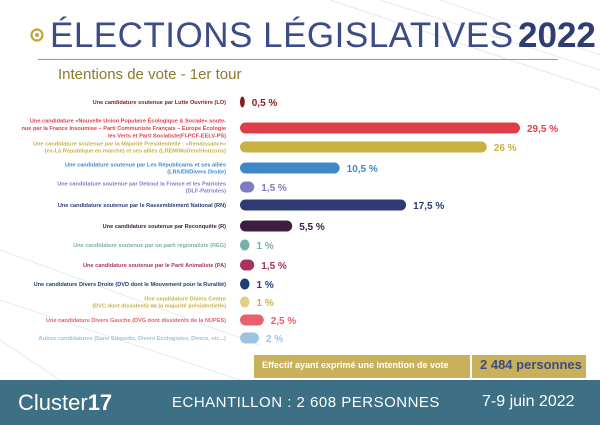 The height and width of the screenshot is (425, 600). I want to click on title-divider, so click(298, 59).